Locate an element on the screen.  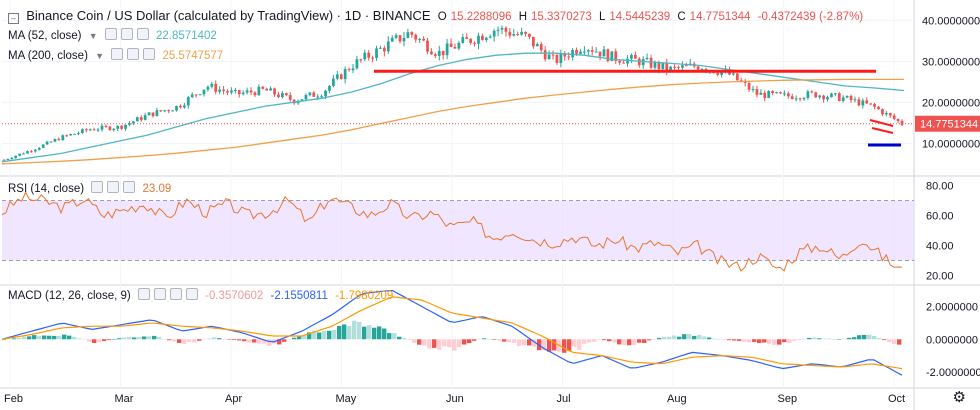
ma52-legend: MA (52, close) ▼ 22.8571402 is located at coordinates (114, 36).